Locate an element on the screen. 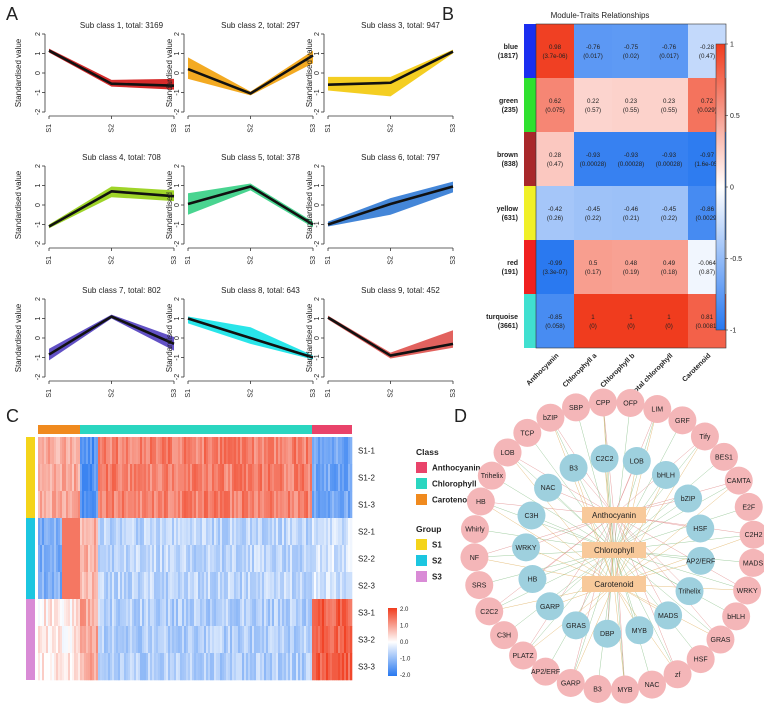 Image resolution: width=764 pixels, height=714 pixels. cell-correlation: -0.45 is located at coordinates (669, 209).